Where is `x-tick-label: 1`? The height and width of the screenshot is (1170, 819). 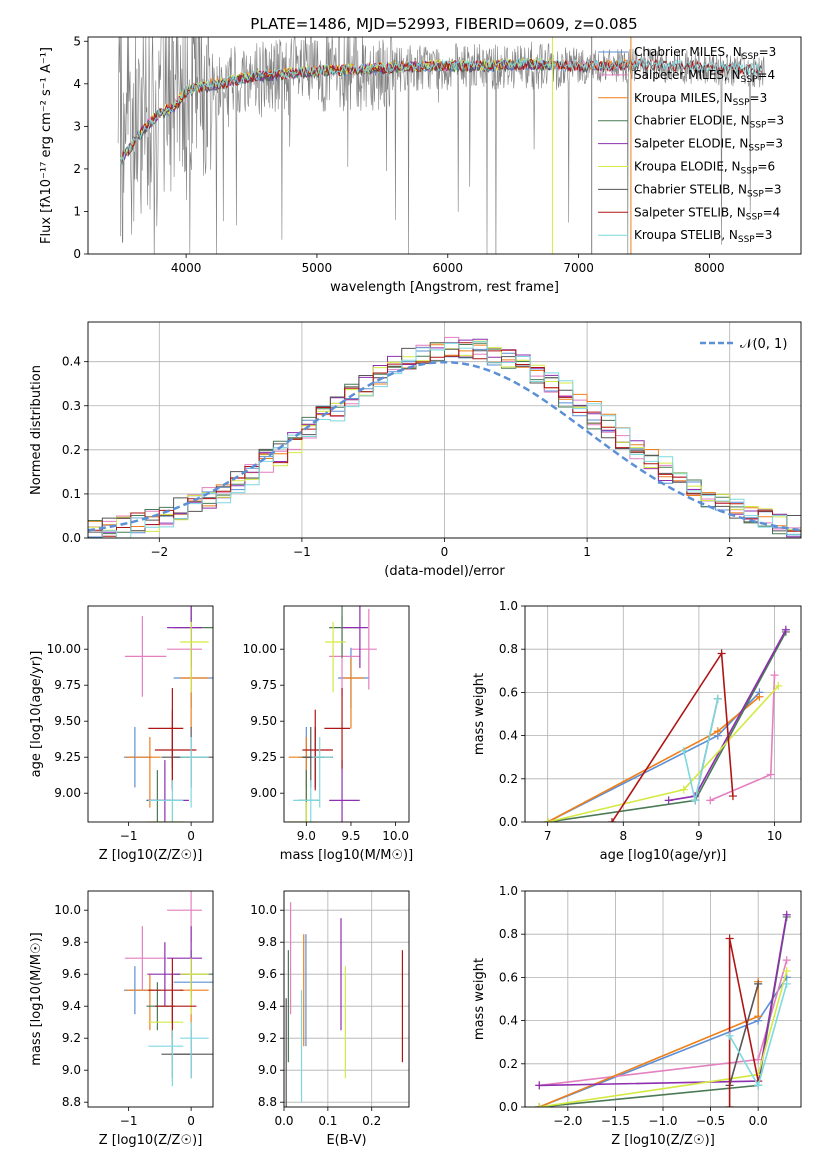
x-tick-label: 1 is located at coordinates (587, 552).